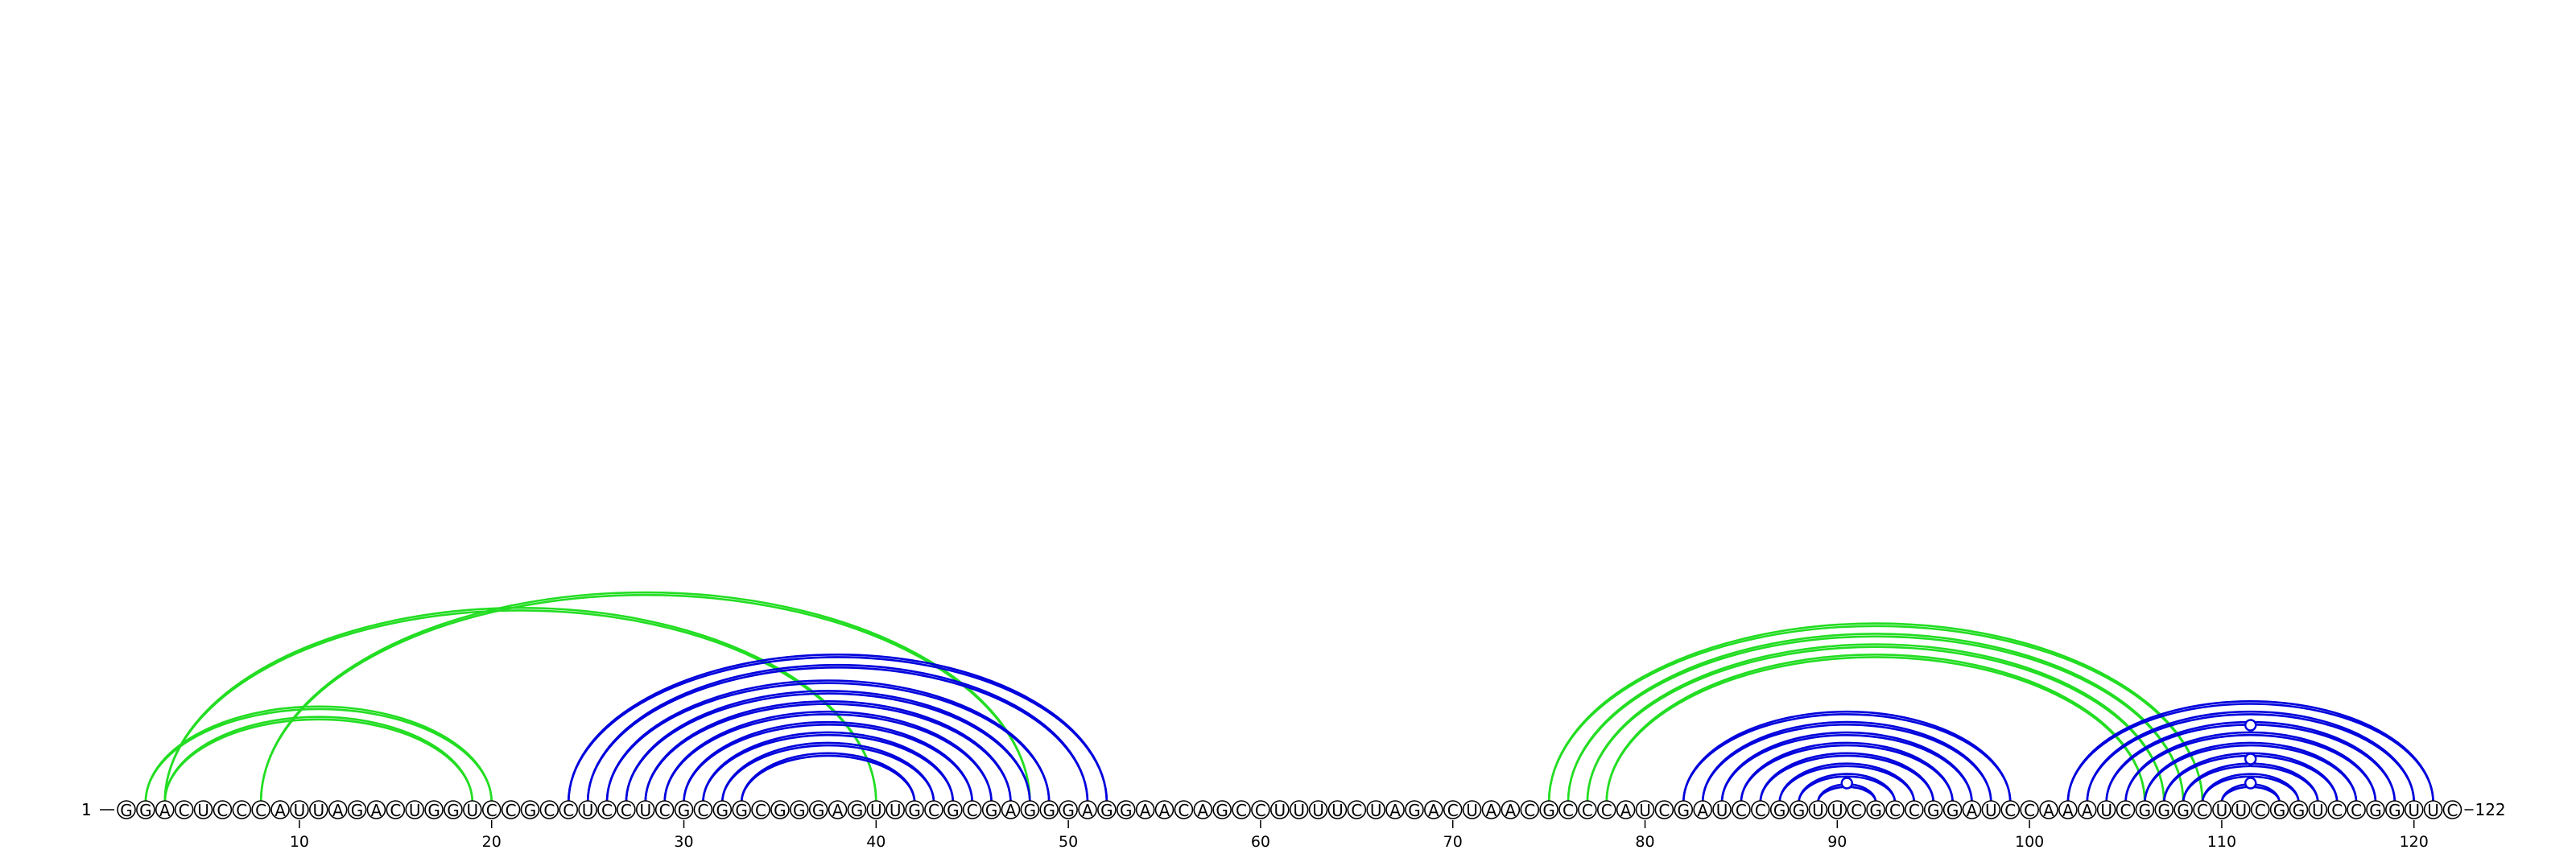 This screenshot has width=2576, height=858. I want to click on loop-marker, so click(2250, 759).